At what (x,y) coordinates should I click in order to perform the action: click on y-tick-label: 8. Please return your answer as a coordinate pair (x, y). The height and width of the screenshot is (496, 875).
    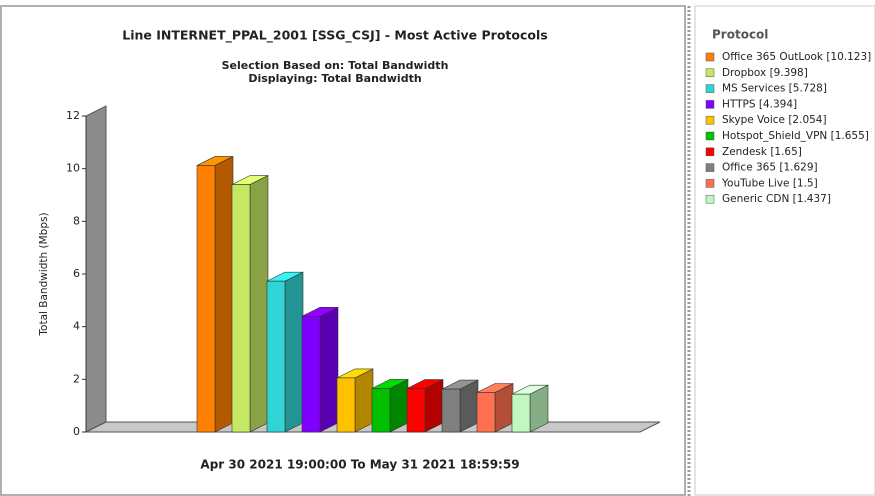
    Looking at the image, I should click on (76, 220).